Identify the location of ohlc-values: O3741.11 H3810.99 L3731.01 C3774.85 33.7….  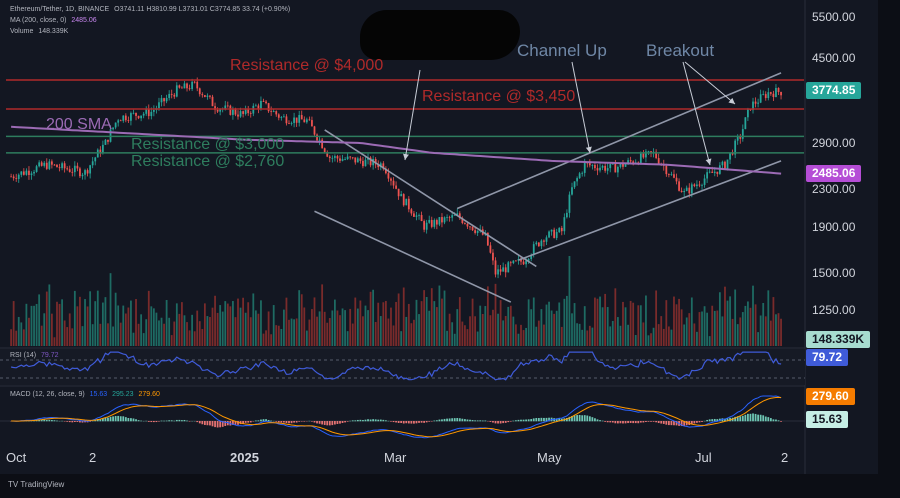
(202, 9).